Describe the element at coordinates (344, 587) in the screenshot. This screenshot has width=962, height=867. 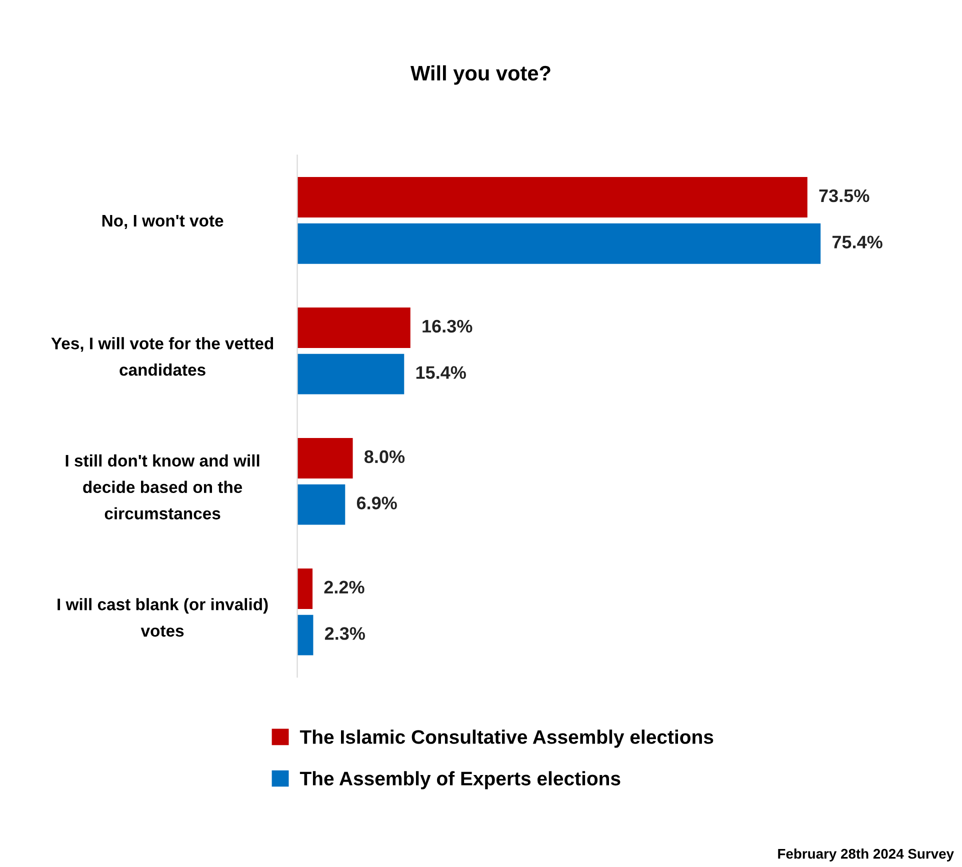
I see `data-label: 2.2%` at that location.